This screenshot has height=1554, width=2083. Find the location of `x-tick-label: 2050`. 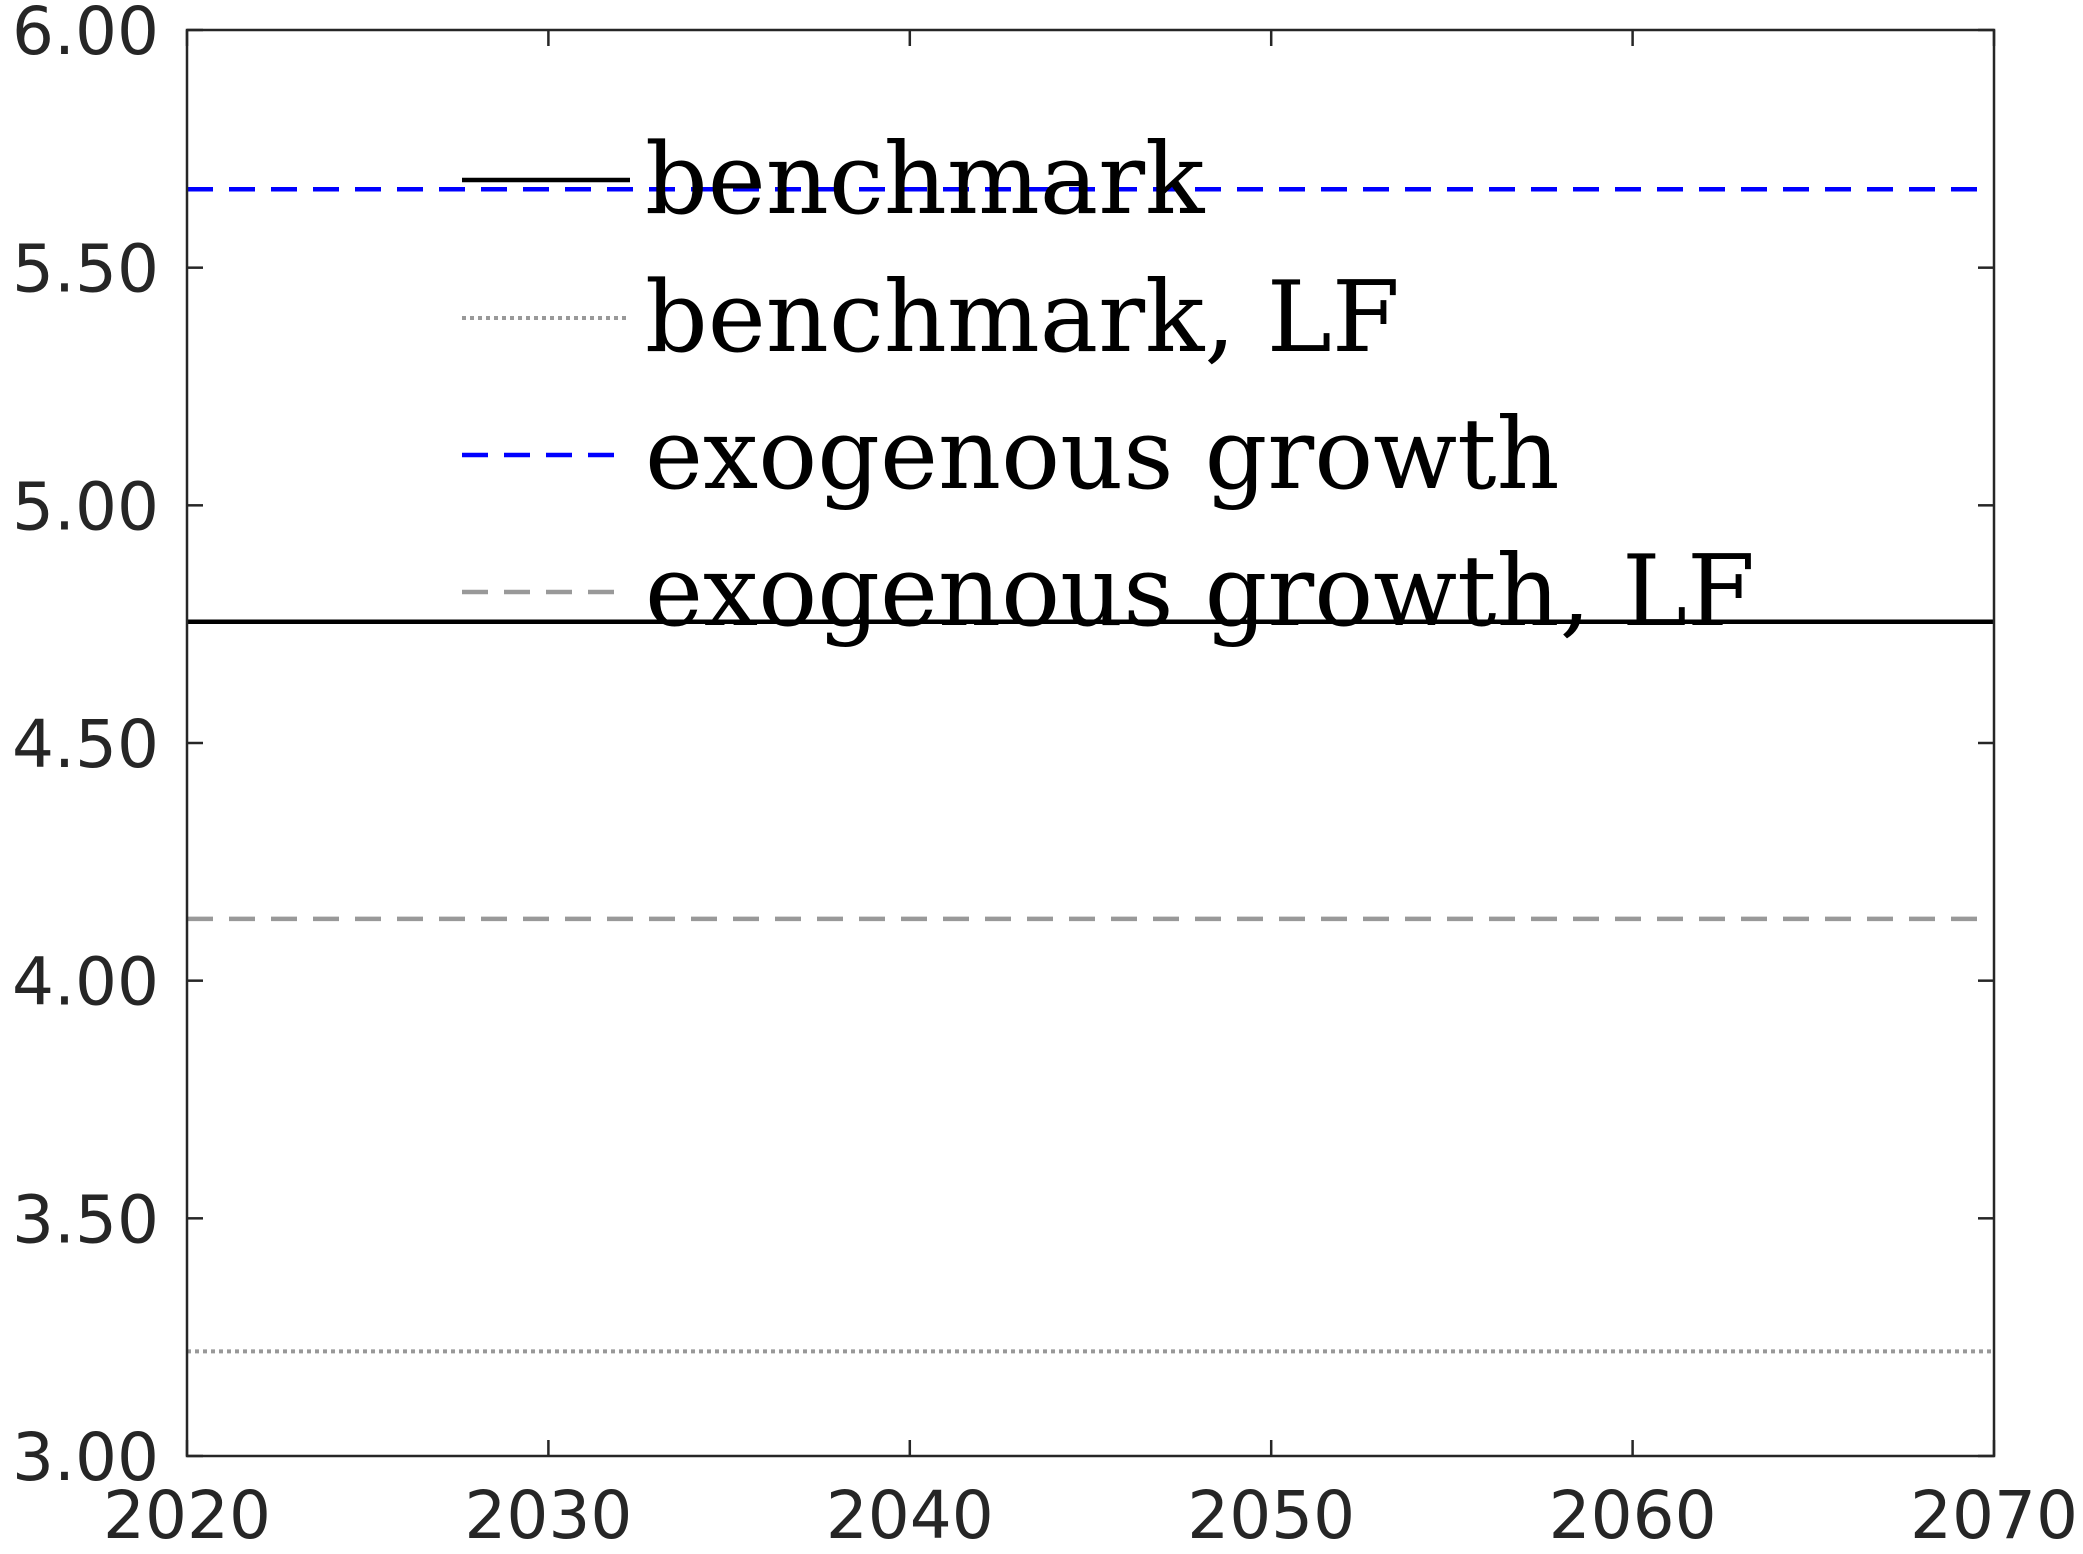

x-tick-label: 2050 is located at coordinates (1271, 1515).